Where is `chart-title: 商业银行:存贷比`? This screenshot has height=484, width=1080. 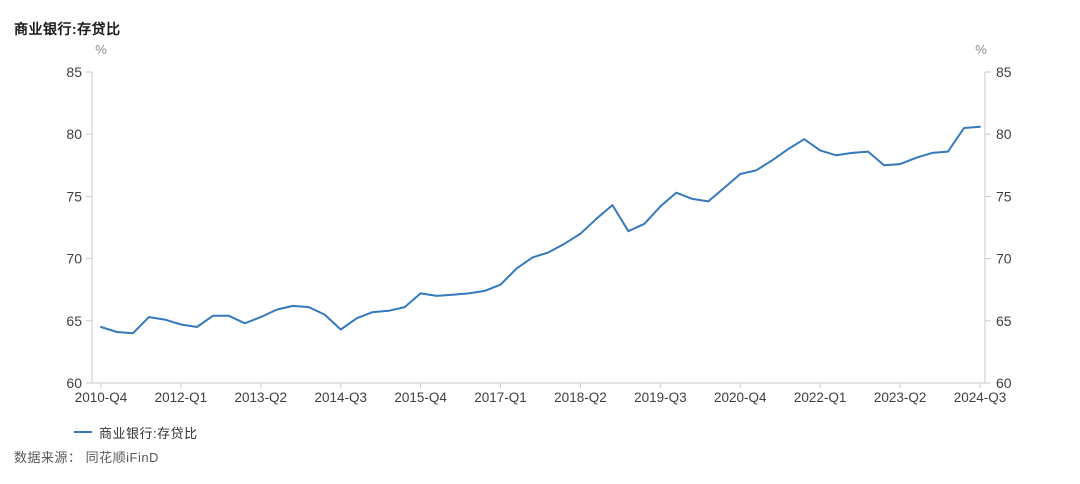
chart-title: 商业银行:存贷比 is located at coordinates (67, 29).